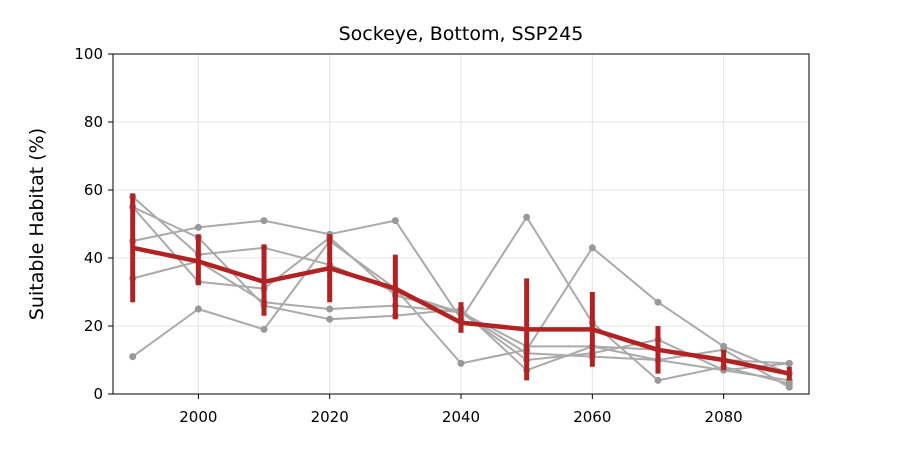  I want to click on y-tick-label: 20, so click(93, 326).